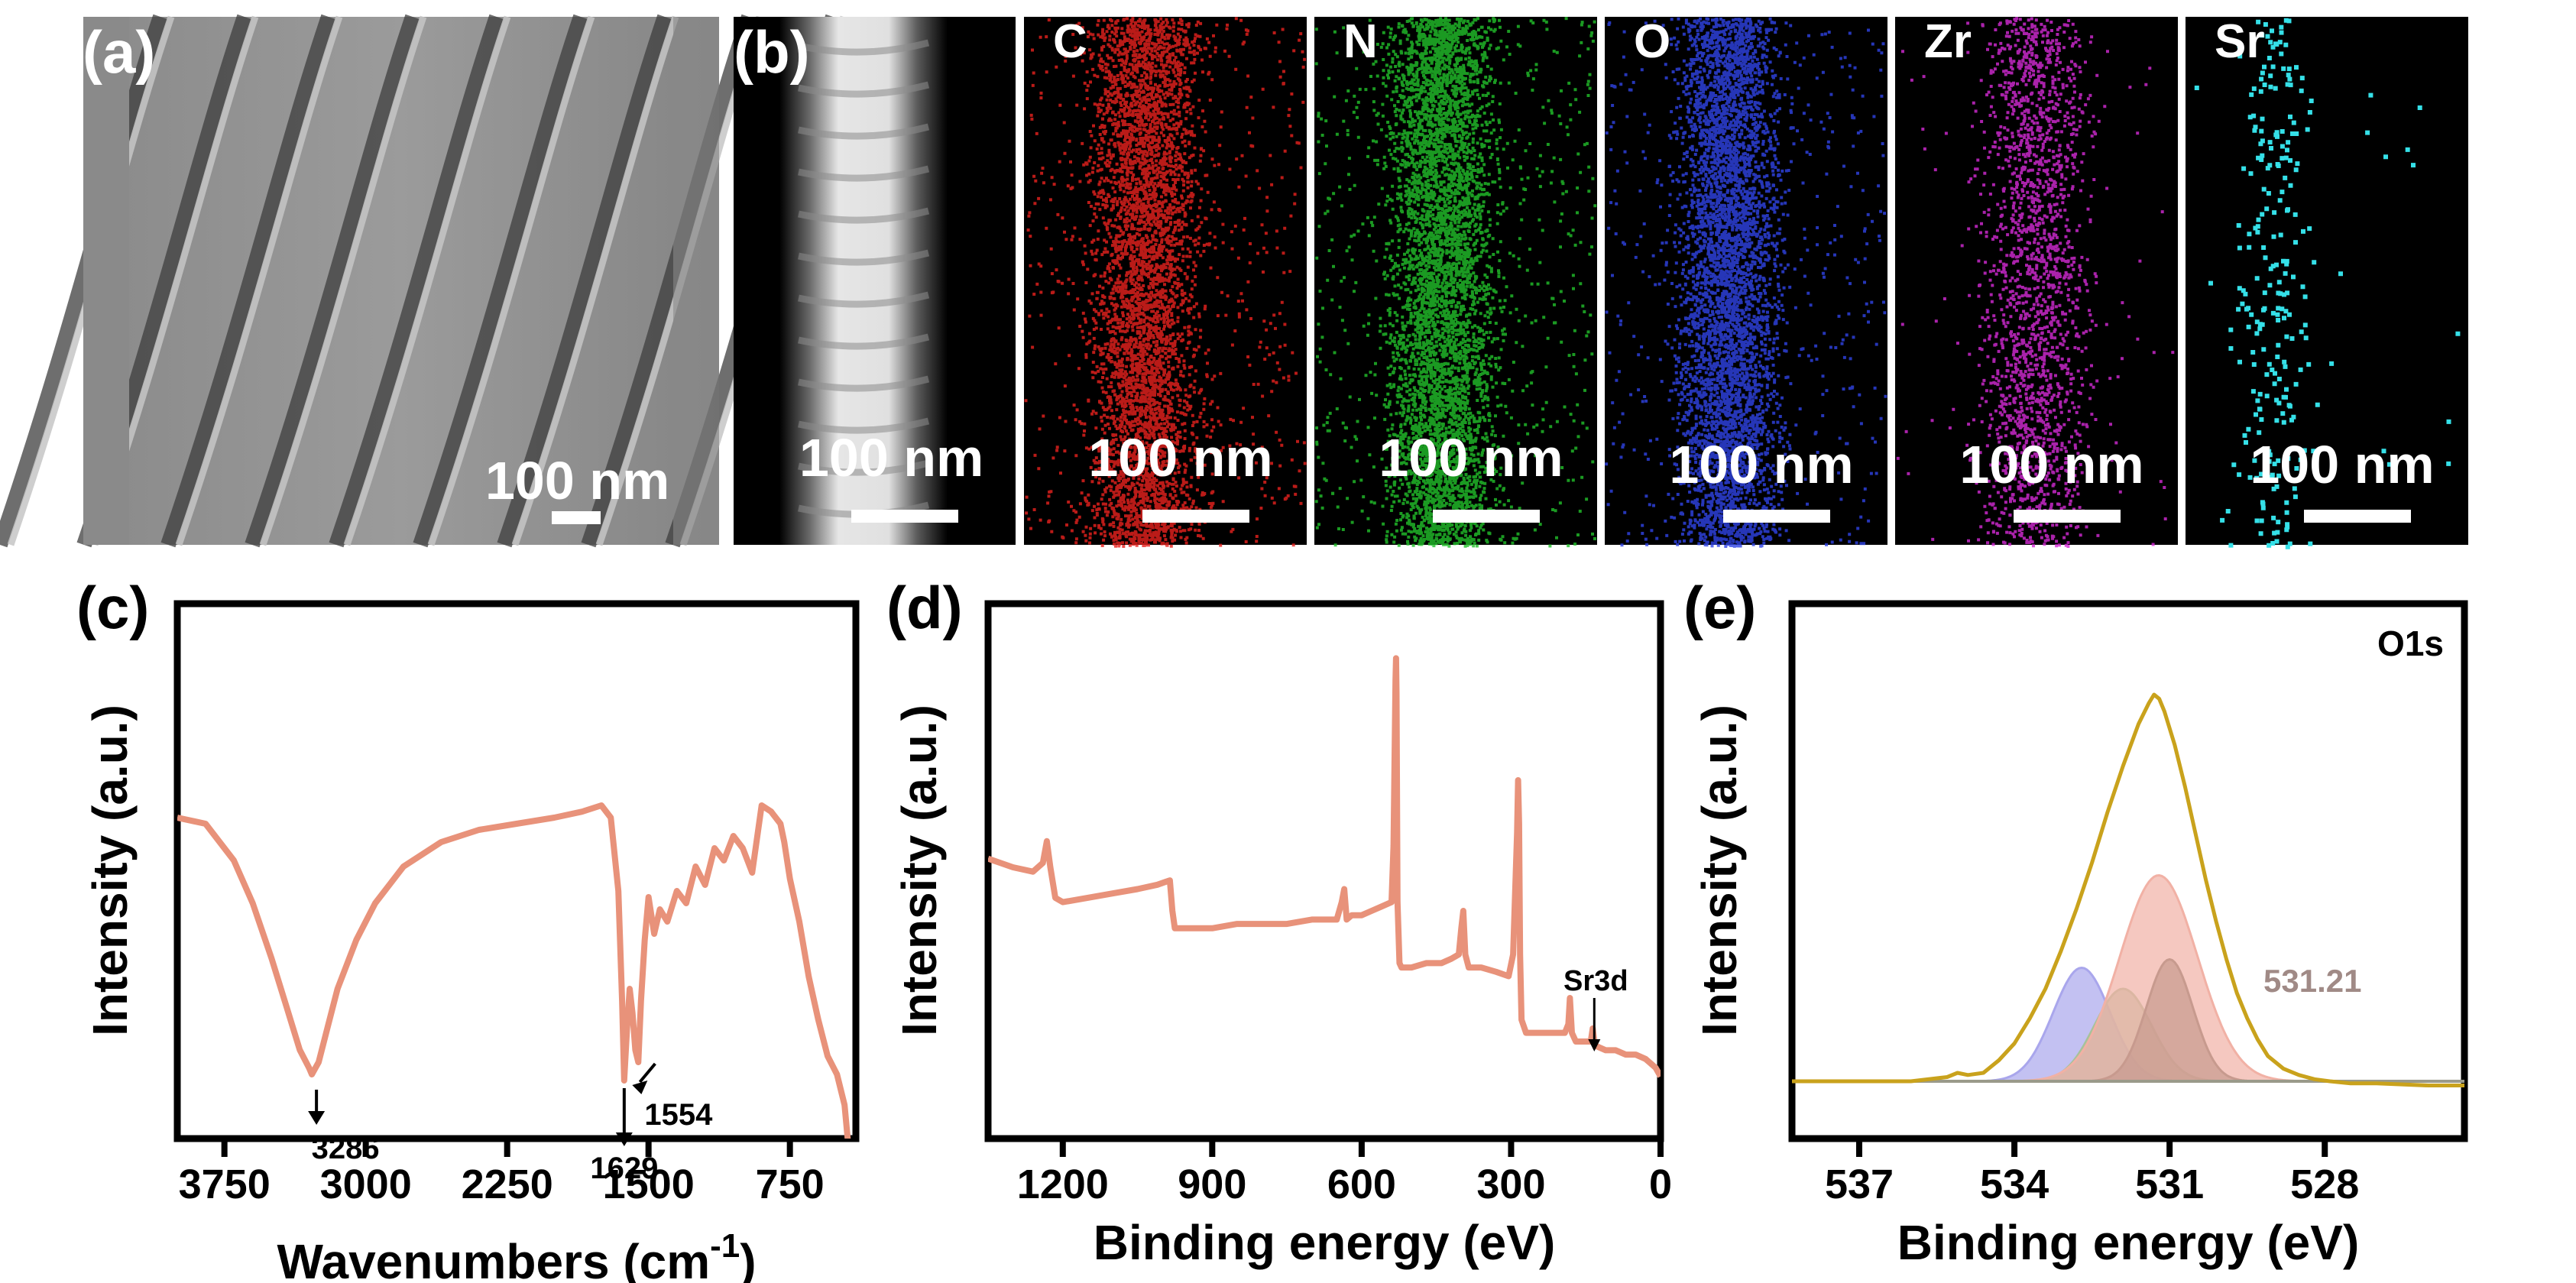 The height and width of the screenshot is (1283, 2576). I want to click on x-tick-label: 300, so click(1510, 1184).